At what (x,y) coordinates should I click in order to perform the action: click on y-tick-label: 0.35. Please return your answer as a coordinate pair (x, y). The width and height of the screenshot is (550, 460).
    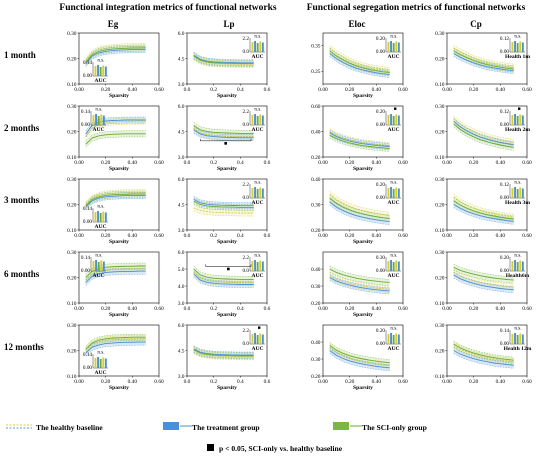
    Looking at the image, I should click on (316, 47).